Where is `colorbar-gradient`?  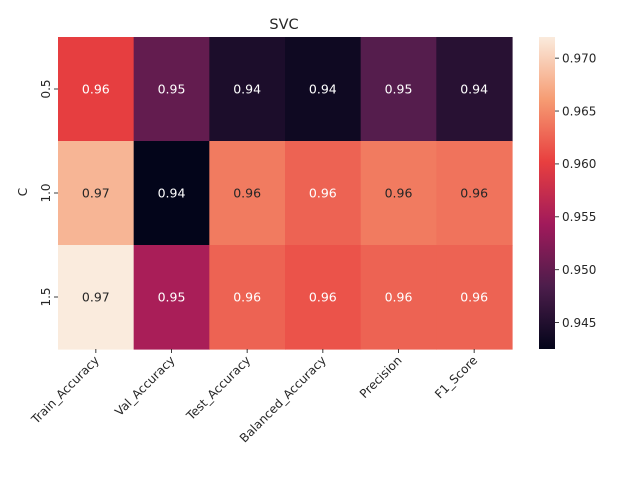 colorbar-gradient is located at coordinates (547, 193).